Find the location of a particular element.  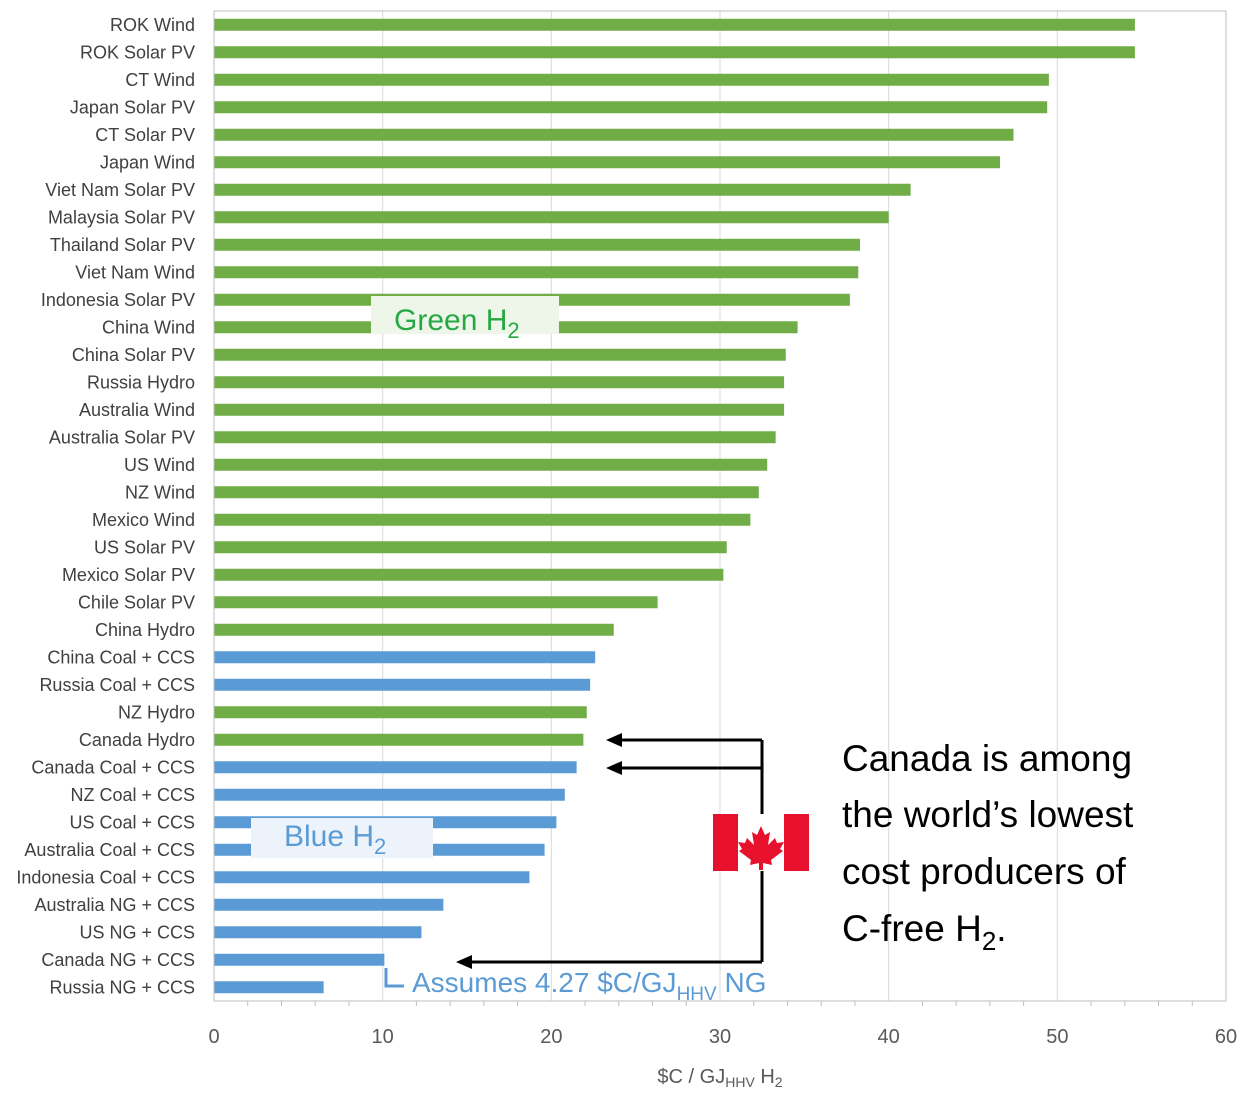

bar-china-solar-pv is located at coordinates (500, 354).